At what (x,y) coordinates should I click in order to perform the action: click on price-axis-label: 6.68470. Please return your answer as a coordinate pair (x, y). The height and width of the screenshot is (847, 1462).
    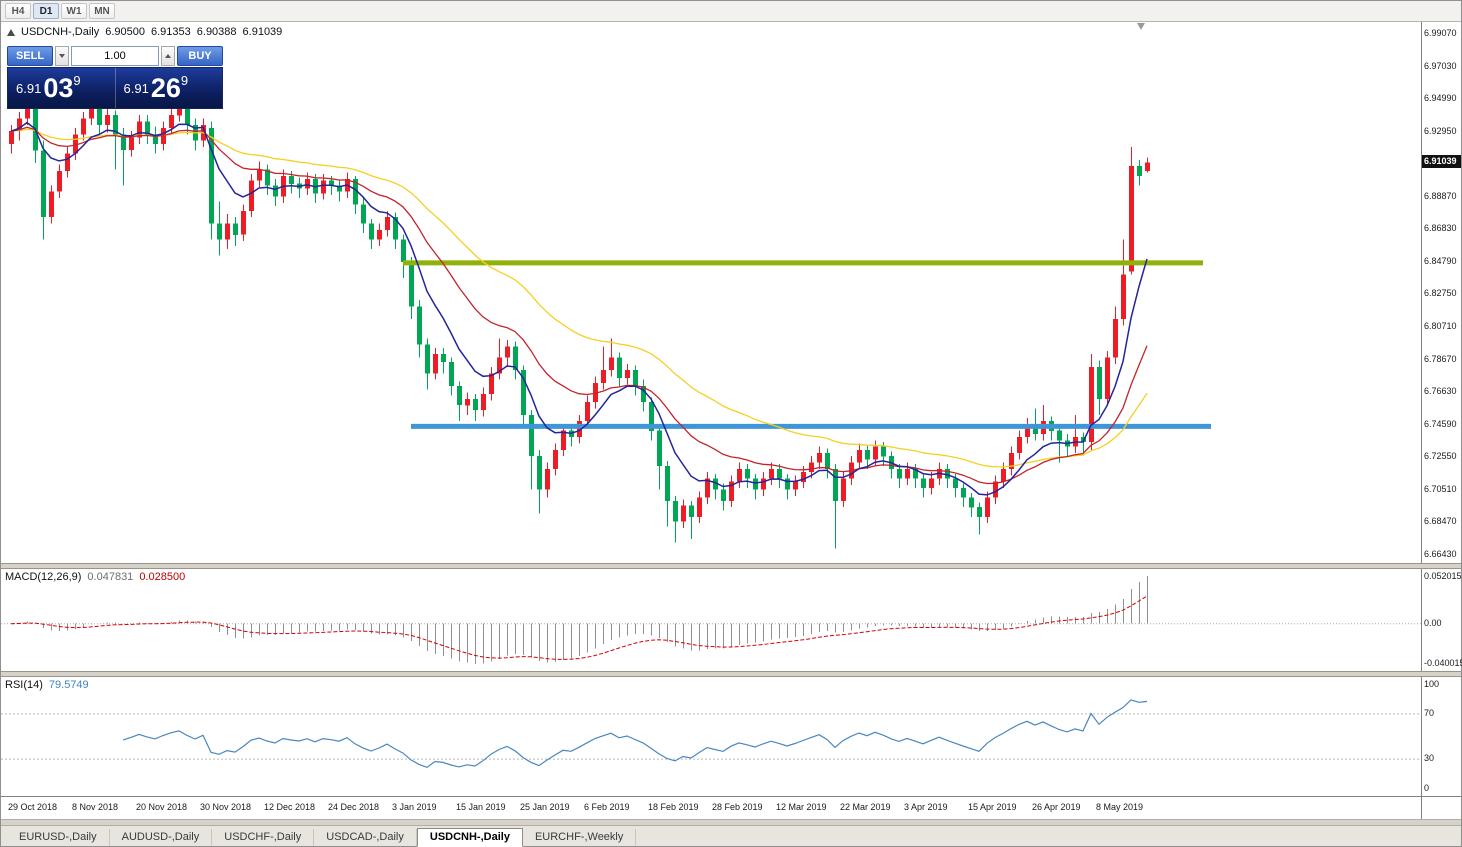
    Looking at the image, I should click on (1440, 521).